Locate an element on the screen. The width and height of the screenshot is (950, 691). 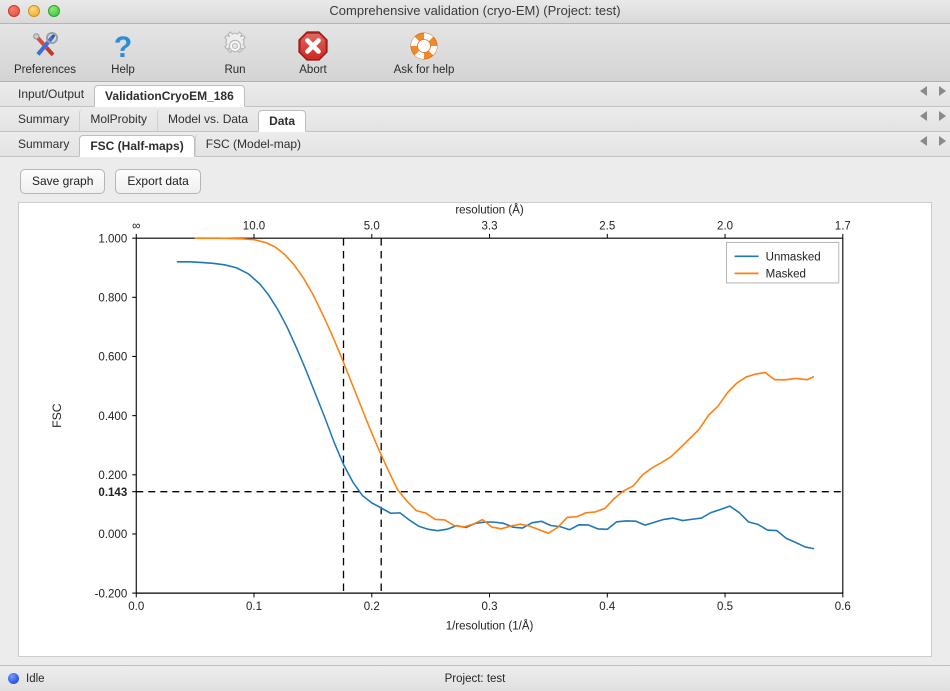
legend-box is located at coordinates (783, 262).